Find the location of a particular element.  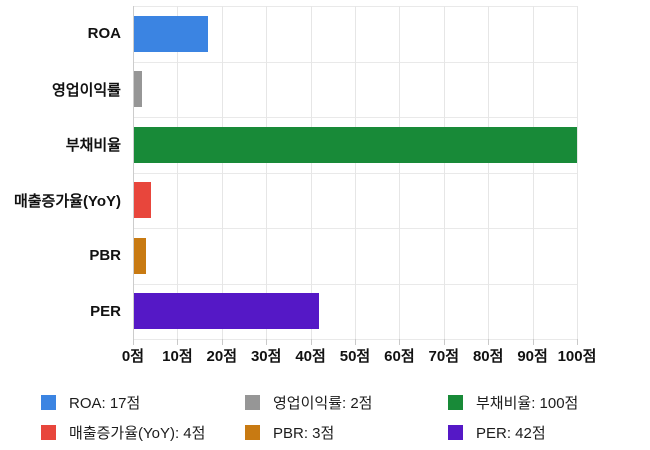

bar-부채비율 is located at coordinates (355, 144).